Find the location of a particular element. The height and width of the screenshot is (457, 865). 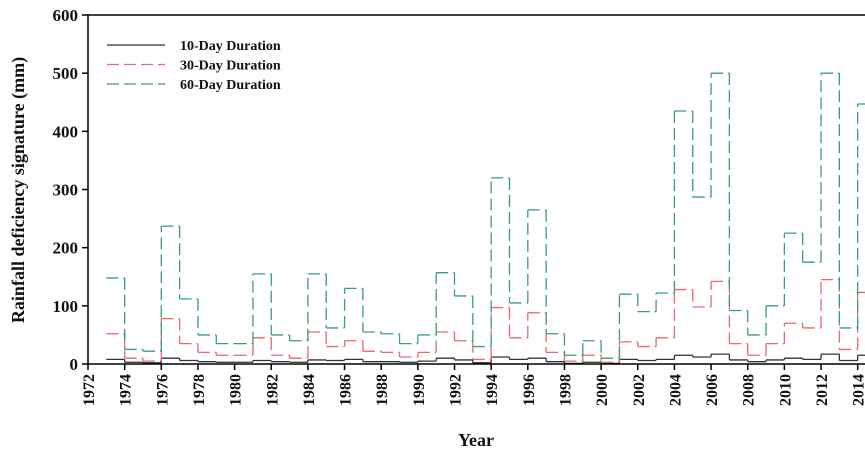

legend-label: 10-Day Duration is located at coordinates (230, 46).